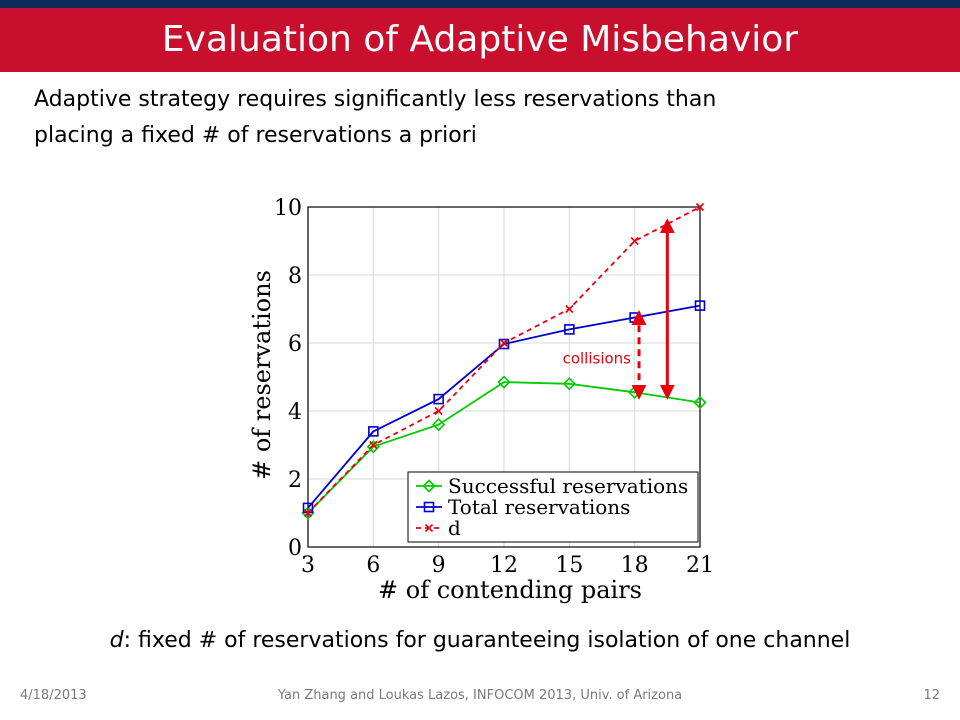 This screenshot has height=720, width=960. Describe the element at coordinates (931, 695) in the screenshot. I see `page-number: 12` at that location.